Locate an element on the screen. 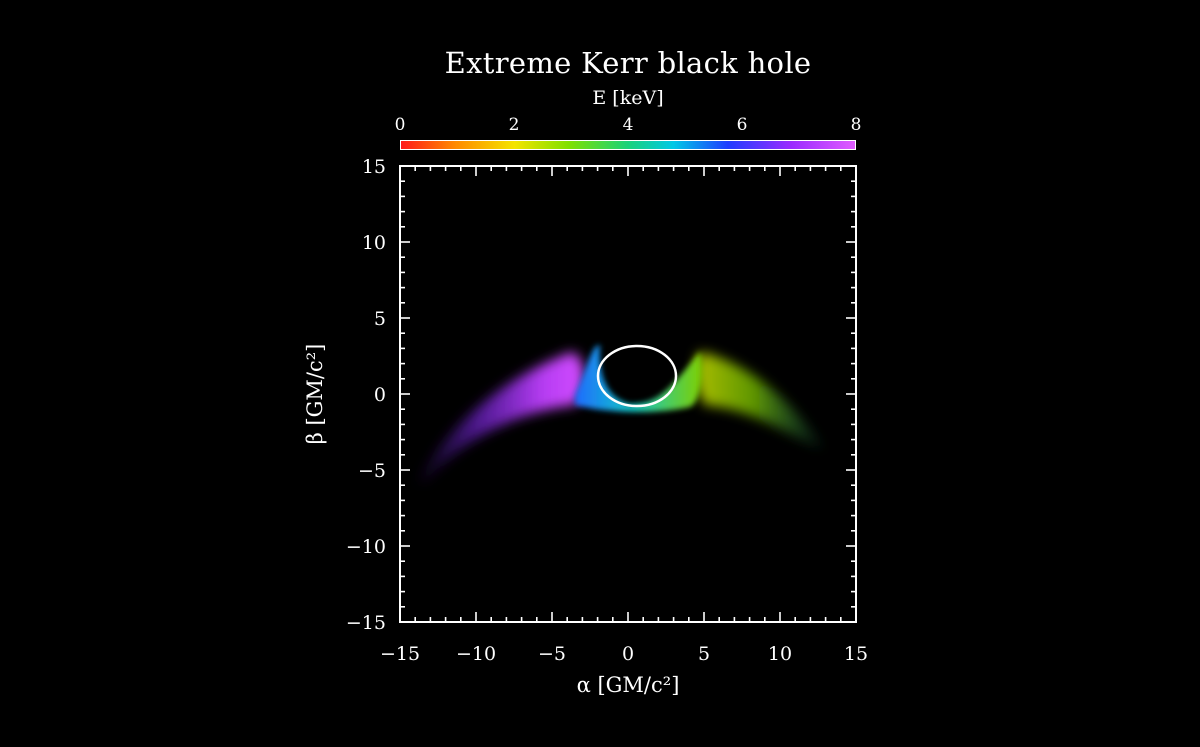  y-tick-label: −10 is located at coordinates (366, 547).